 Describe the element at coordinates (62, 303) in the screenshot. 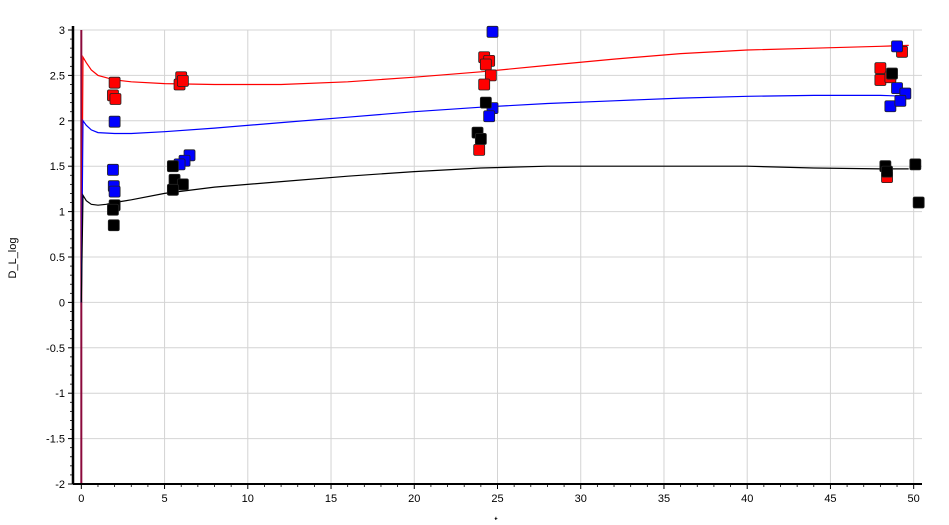

I see `y-tick-label: 0` at that location.